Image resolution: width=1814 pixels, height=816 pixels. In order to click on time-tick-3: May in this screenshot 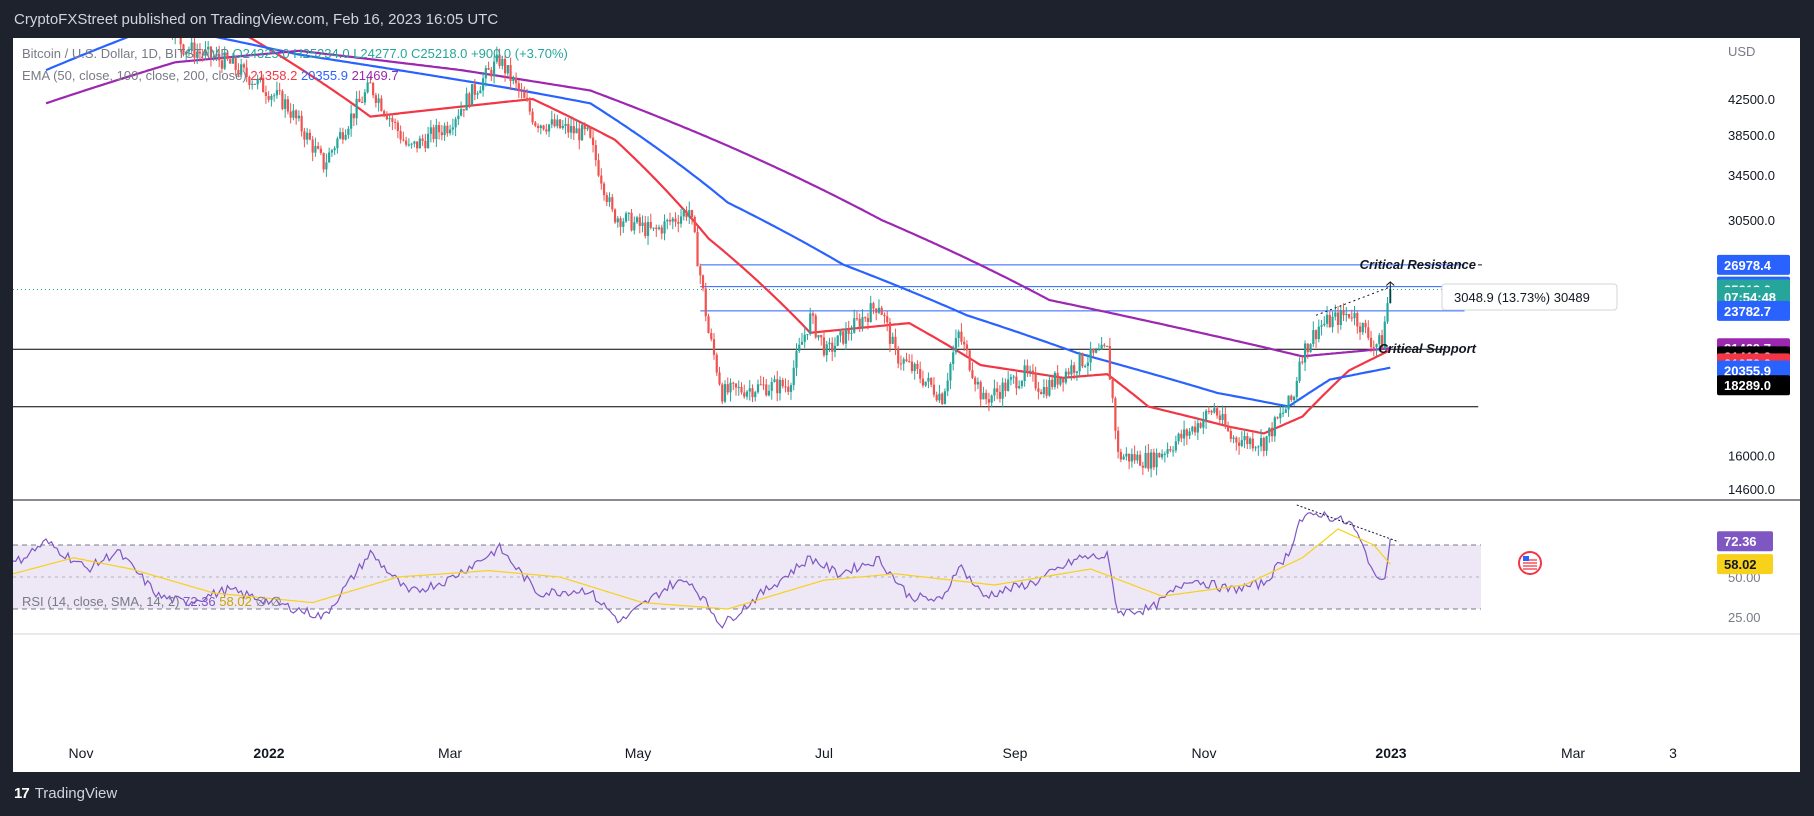, I will do `click(638, 753)`.